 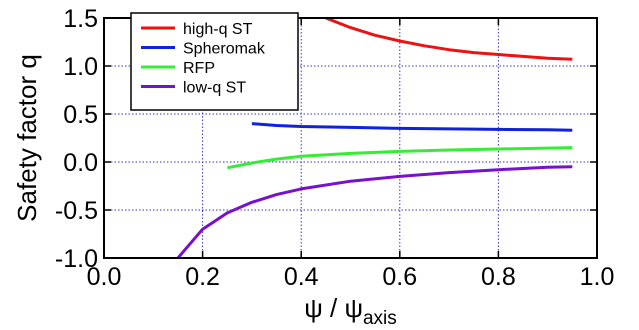 I want to click on x-tick-label: 0.8, so click(x=498, y=277).